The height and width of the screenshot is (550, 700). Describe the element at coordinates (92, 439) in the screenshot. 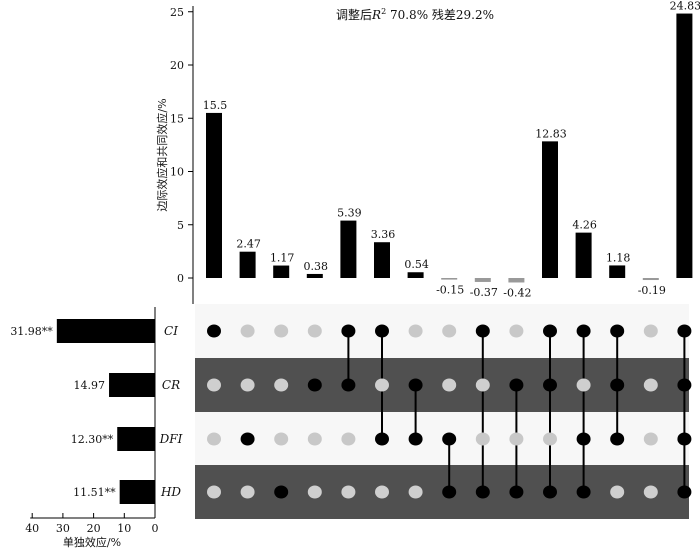

I see `individual-value-label: 12.30**` at that location.